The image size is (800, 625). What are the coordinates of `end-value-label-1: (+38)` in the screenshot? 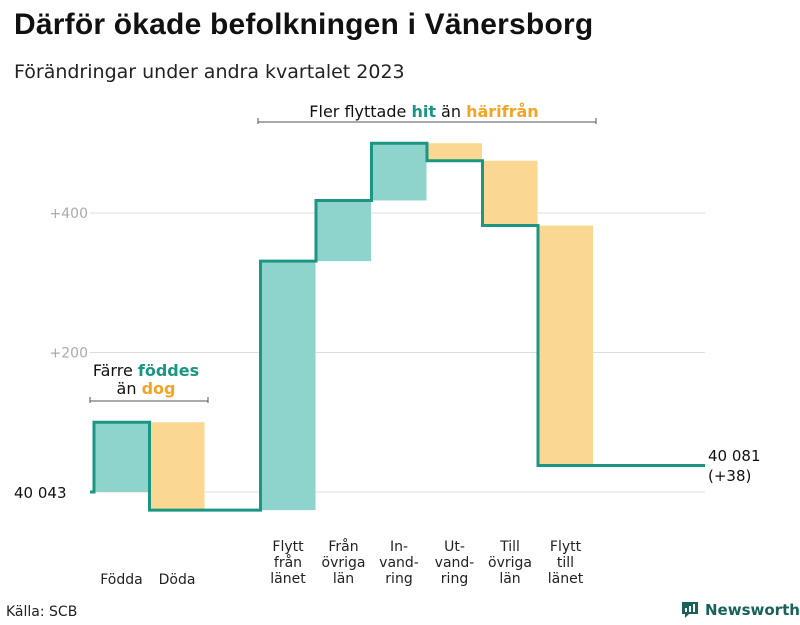 It's located at (729, 476).